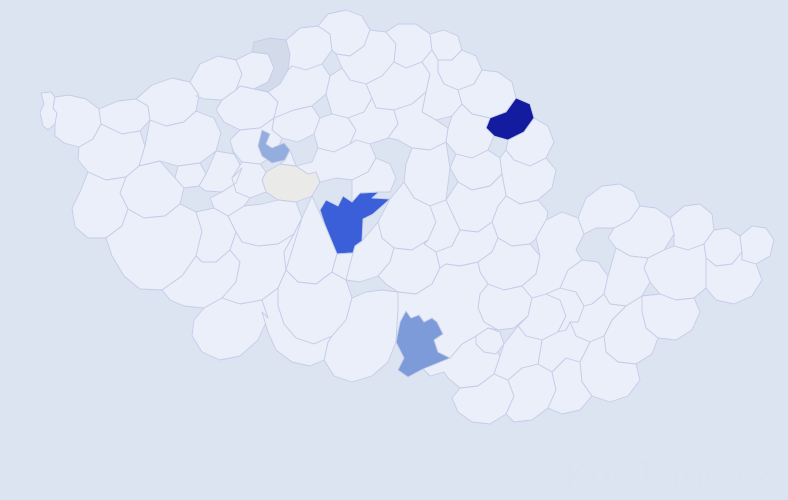 Image resolution: width=788 pixels, height=500 pixels. I want to click on district-pribram-south, so click(297, 292).